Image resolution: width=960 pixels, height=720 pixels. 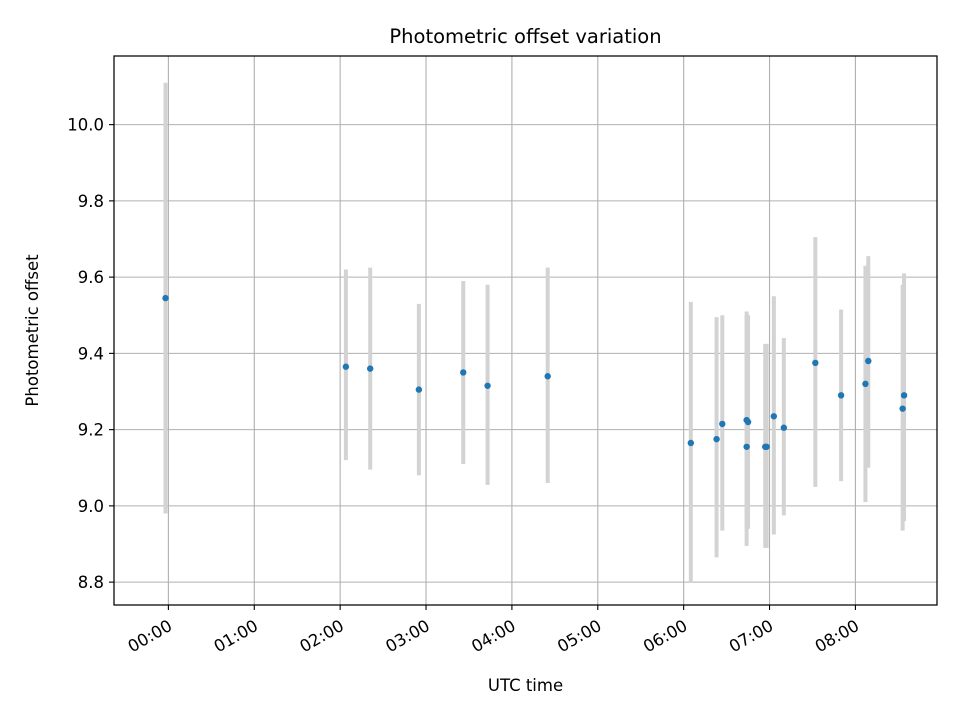 I want to click on y-axis-label: Photometric offset, so click(x=32, y=330).